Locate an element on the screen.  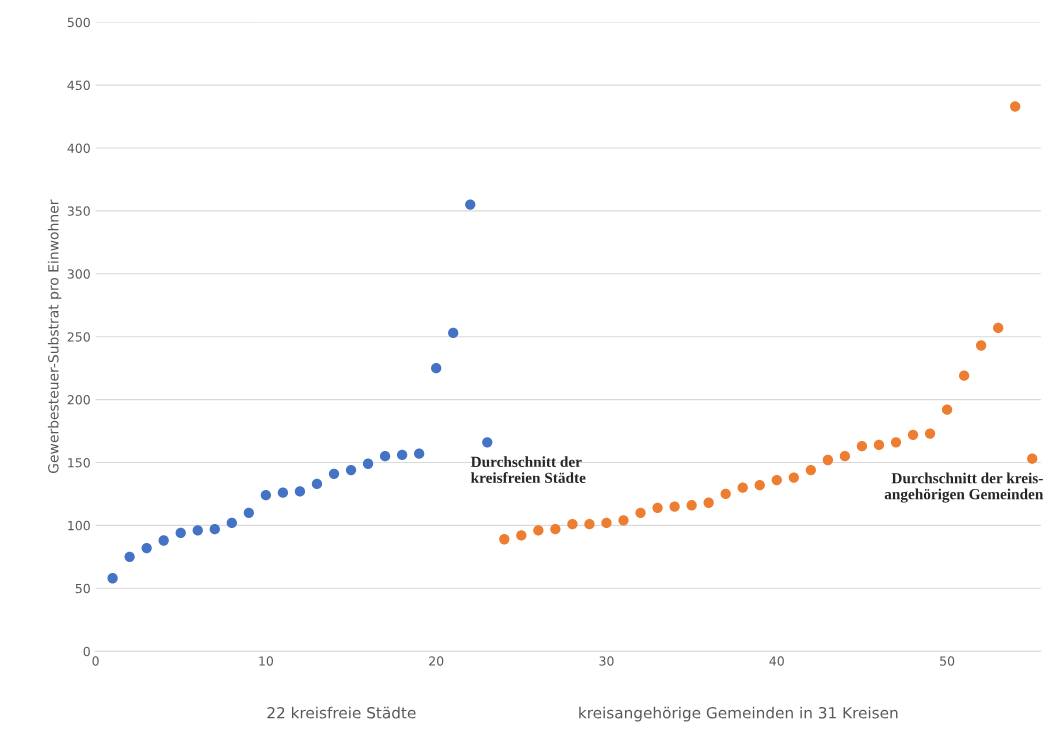
x-tick-label: 50 is located at coordinates (947, 661).